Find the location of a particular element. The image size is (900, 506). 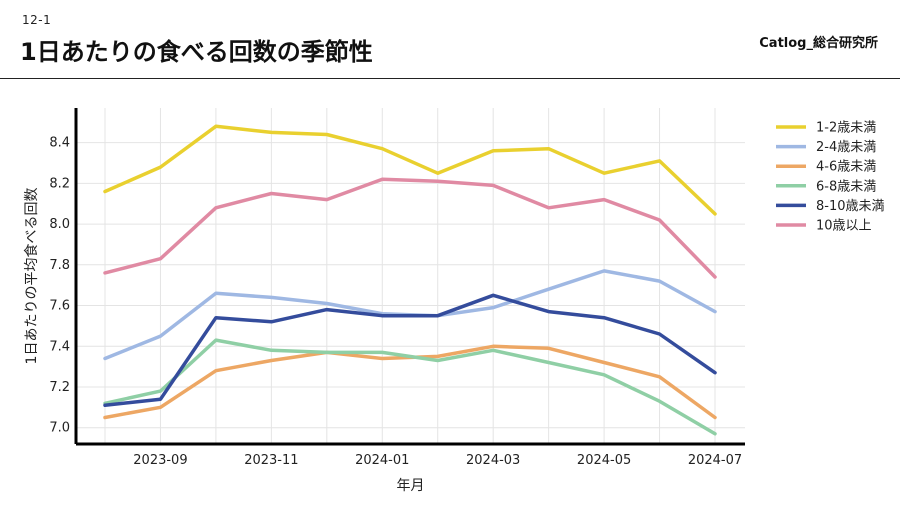

x-axis-title: 年月 is located at coordinates (411, 486).